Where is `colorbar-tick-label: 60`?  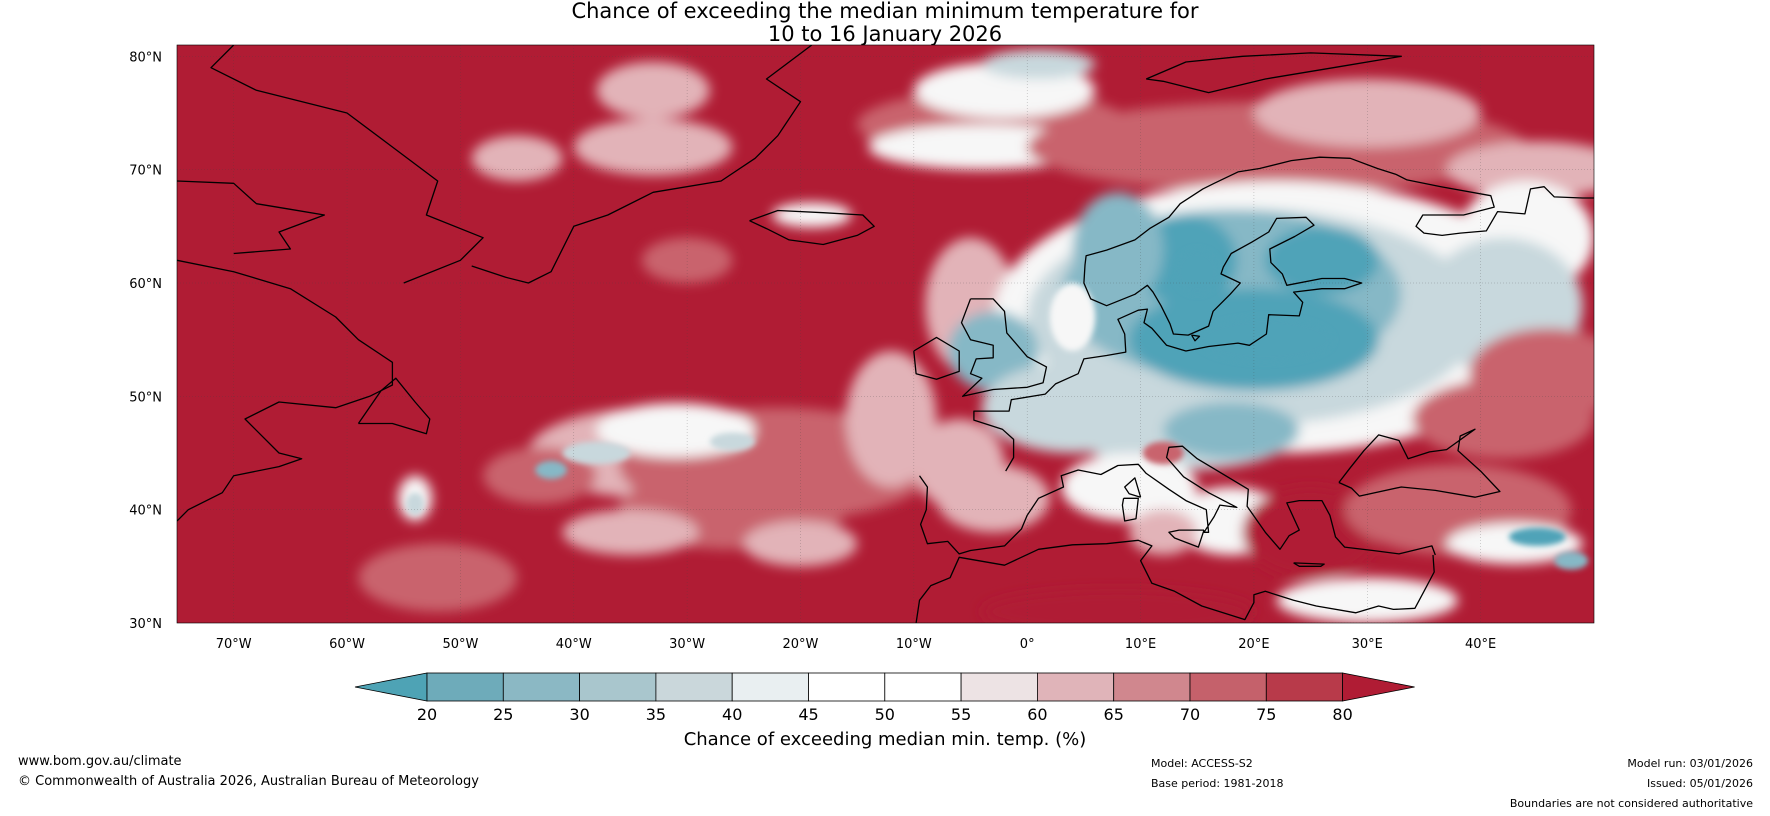 colorbar-tick-label: 60 is located at coordinates (1037, 714).